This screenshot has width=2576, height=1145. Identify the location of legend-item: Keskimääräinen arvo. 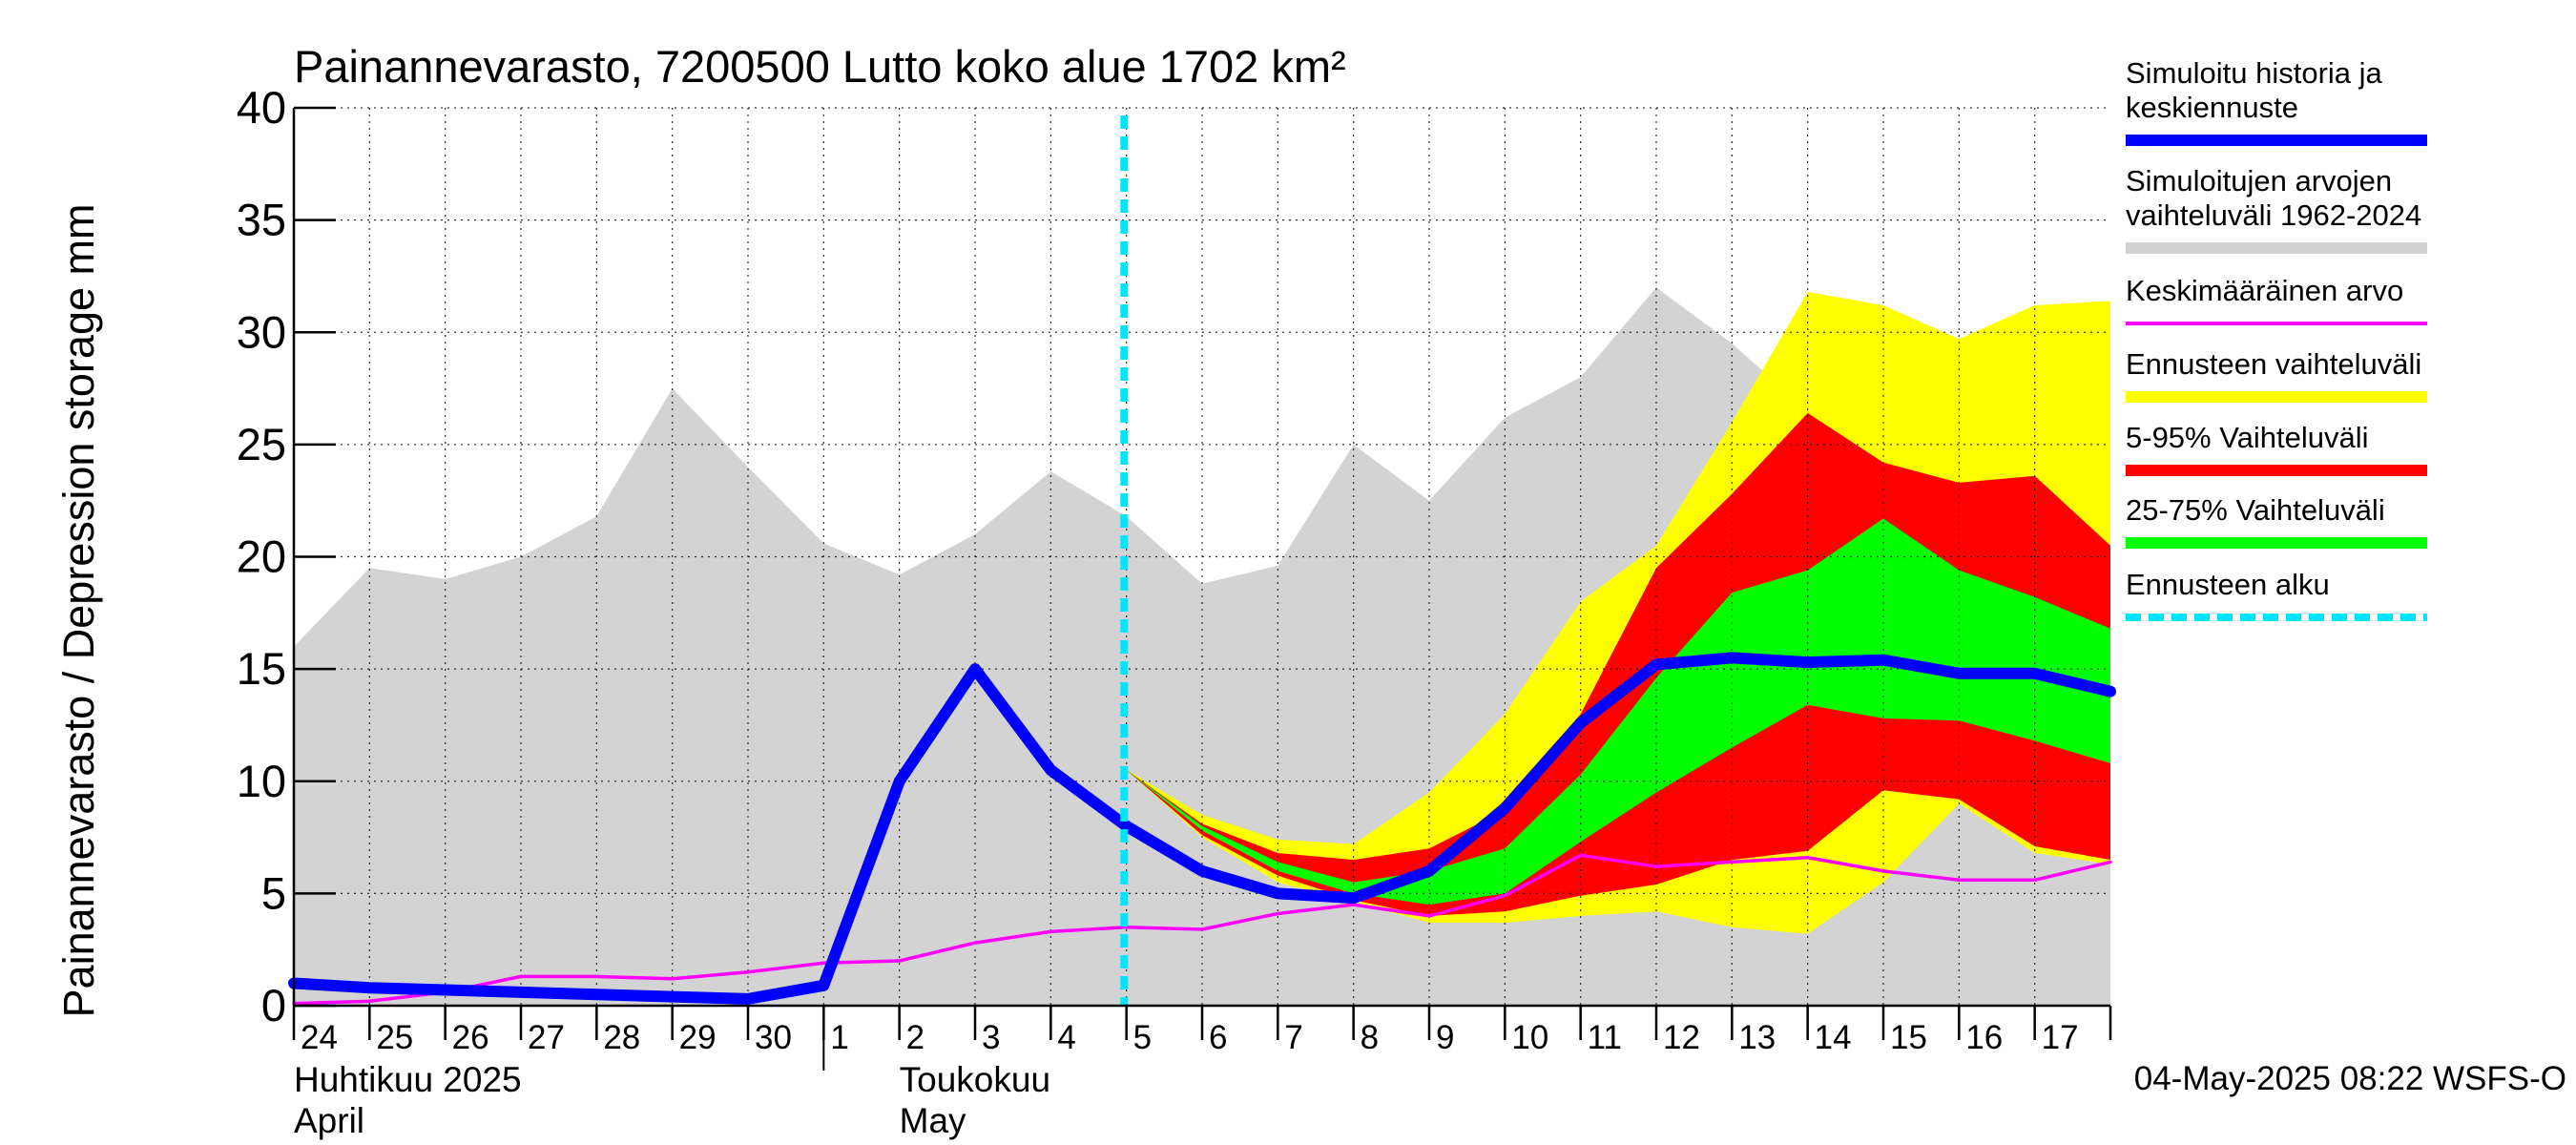
(2276, 299).